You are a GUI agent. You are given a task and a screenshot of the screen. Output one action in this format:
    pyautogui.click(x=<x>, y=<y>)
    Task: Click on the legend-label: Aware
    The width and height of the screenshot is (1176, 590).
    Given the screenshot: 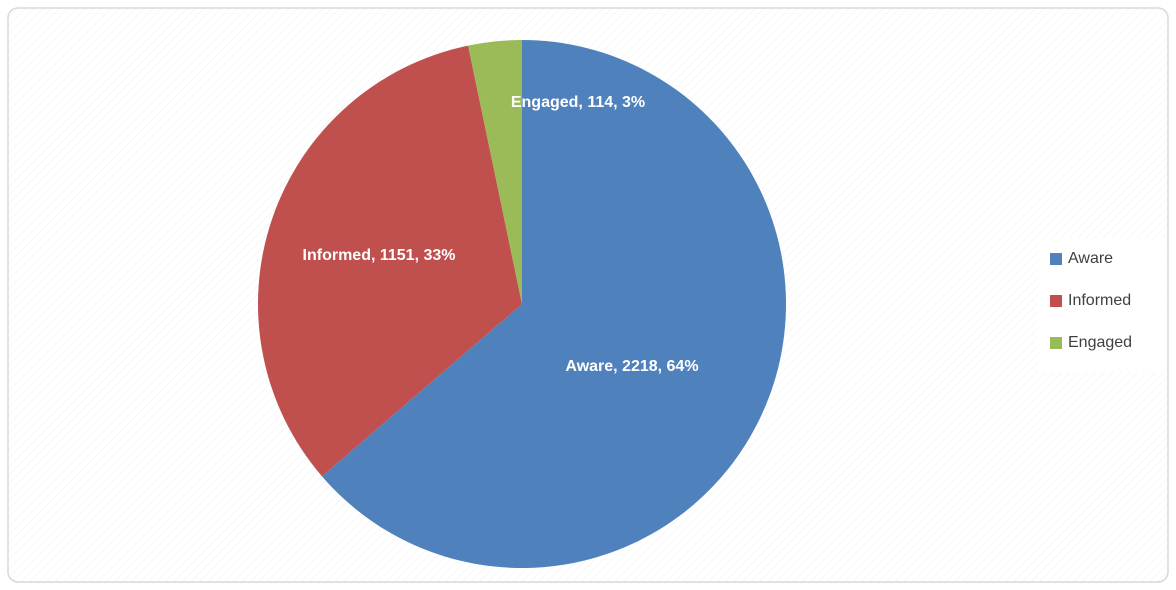 What is the action you would take?
    pyautogui.click(x=1090, y=258)
    